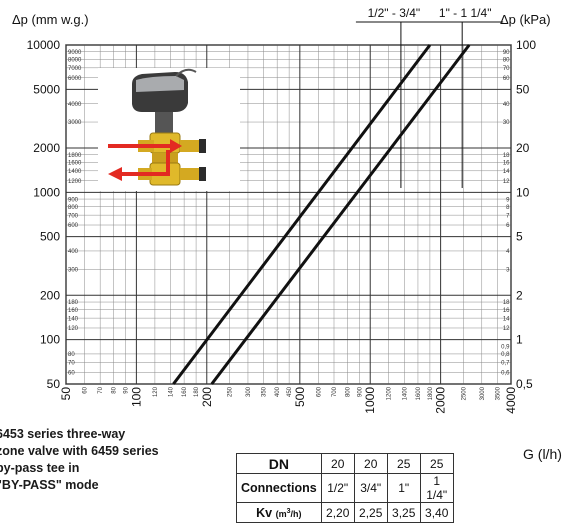 This screenshot has height=530, width=574. Describe the element at coordinates (50, 237) in the screenshot. I see `y-tick-label: 500` at that location.